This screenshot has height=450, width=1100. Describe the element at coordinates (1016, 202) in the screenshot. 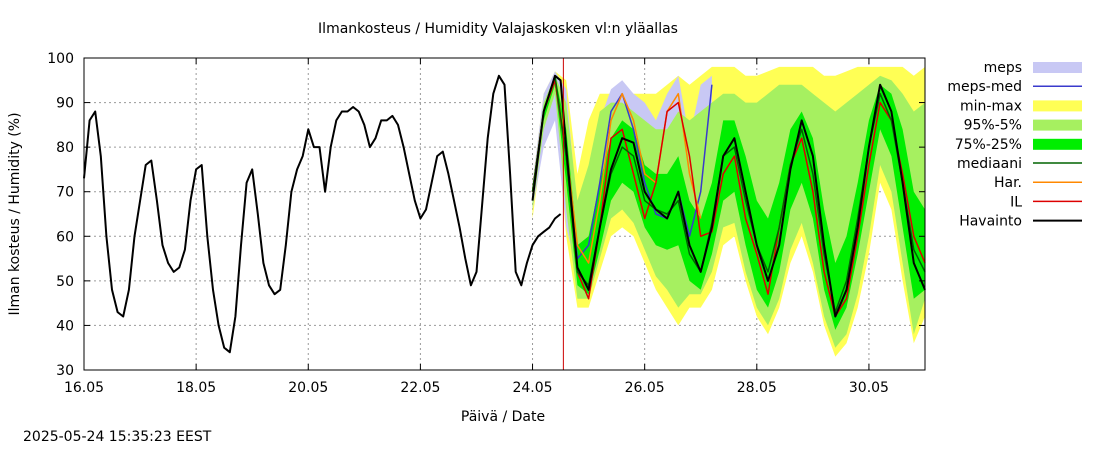

I see `legend-label-il: IL` at that location.